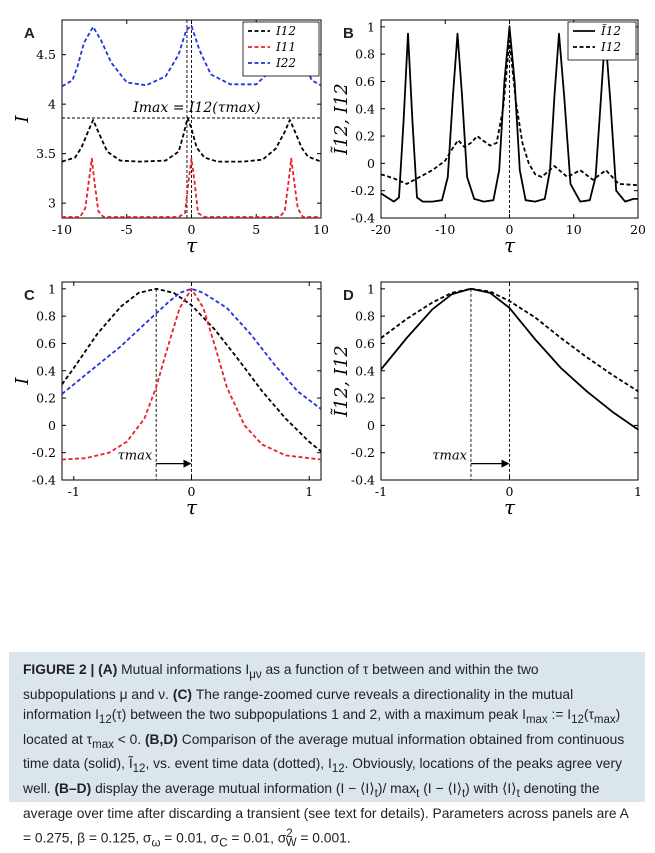 This screenshot has height=853, width=655. Describe the element at coordinates (348, 33) in the screenshot. I see `panel-label: B` at that location.